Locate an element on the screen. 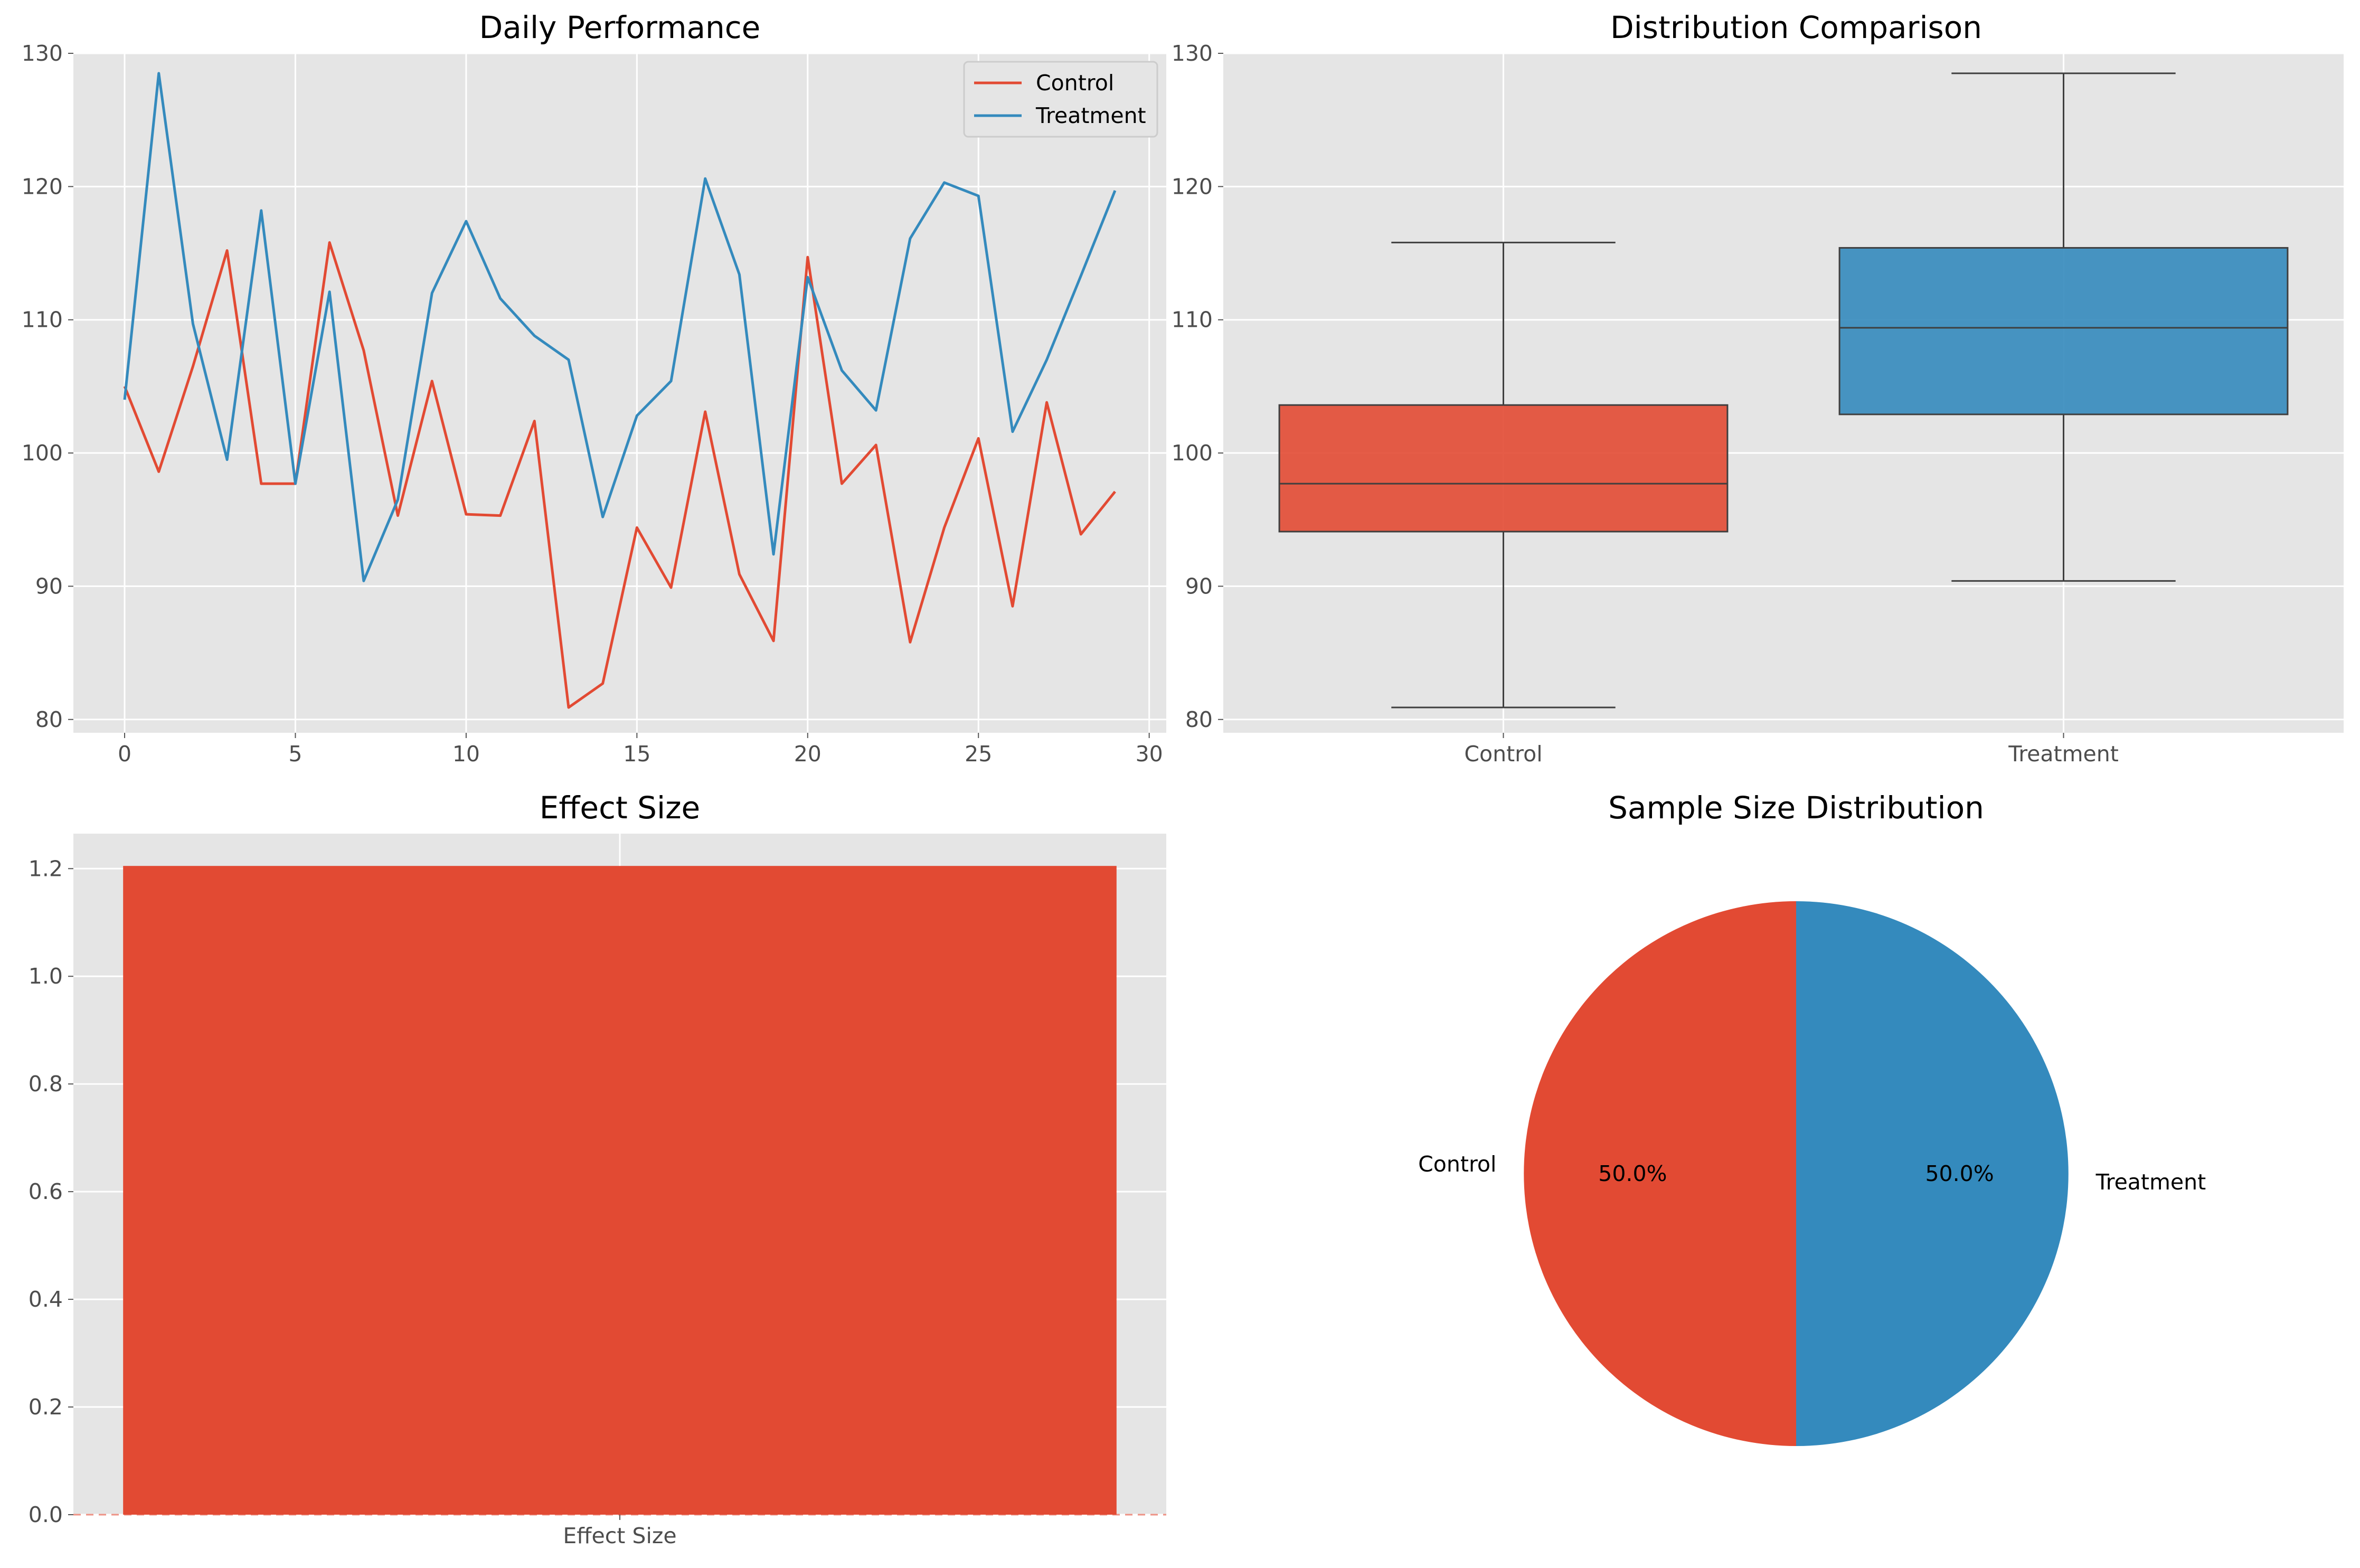 The width and height of the screenshot is (2360, 1568). y-tick-label: 0.2 is located at coordinates (46, 1407).